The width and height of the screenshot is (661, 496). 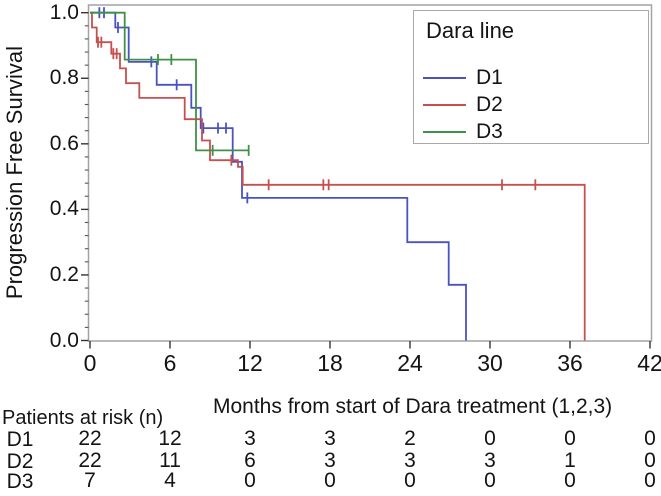 What do you see at coordinates (170, 460) in the screenshot?
I see `risk-count-d2: 11` at bounding box center [170, 460].